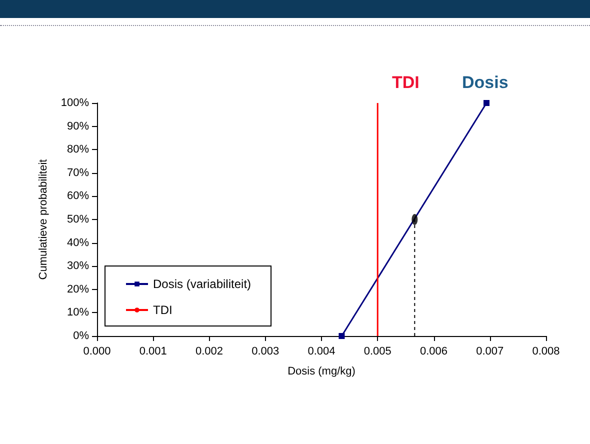 The image size is (590, 444). What do you see at coordinates (202, 284) in the screenshot?
I see `legend-label: Dosis (variabiliteit)` at bounding box center [202, 284].